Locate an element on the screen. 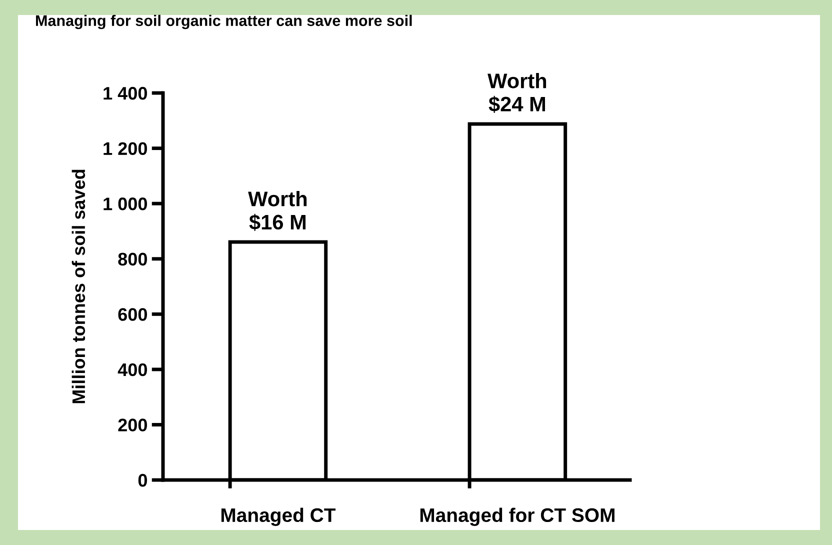  y-tick-label: 200 is located at coordinates (132, 425).